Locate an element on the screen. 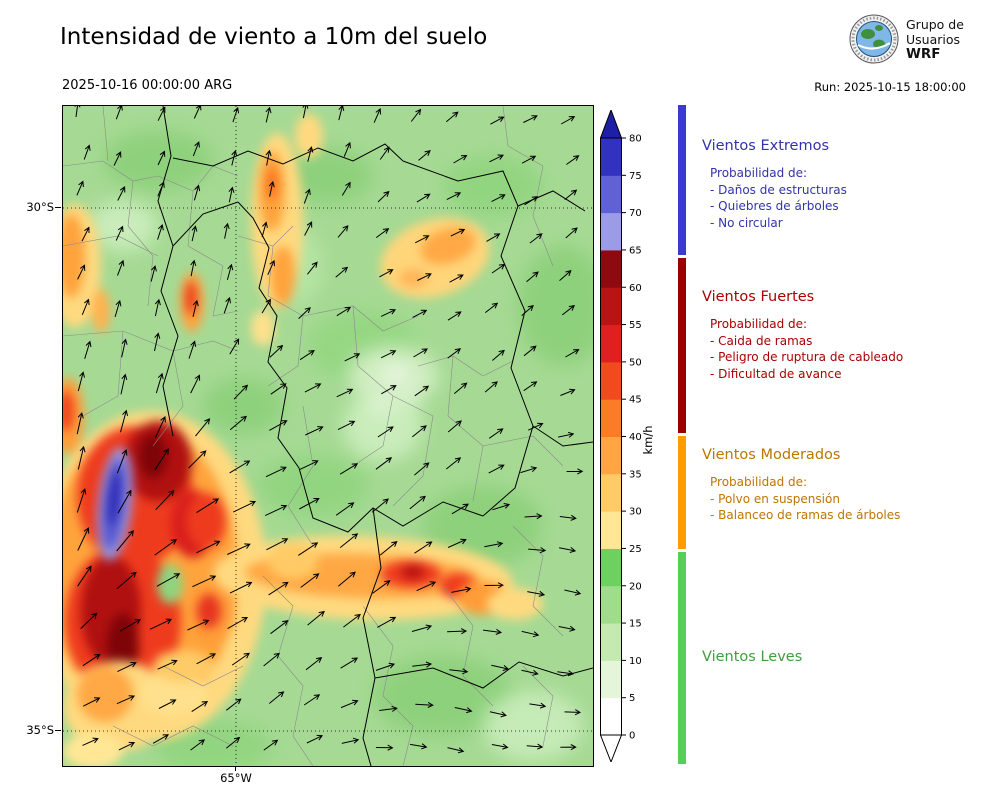 This screenshot has width=1000, height=800. colorbar-tick-label: 50 is located at coordinates (635, 362).